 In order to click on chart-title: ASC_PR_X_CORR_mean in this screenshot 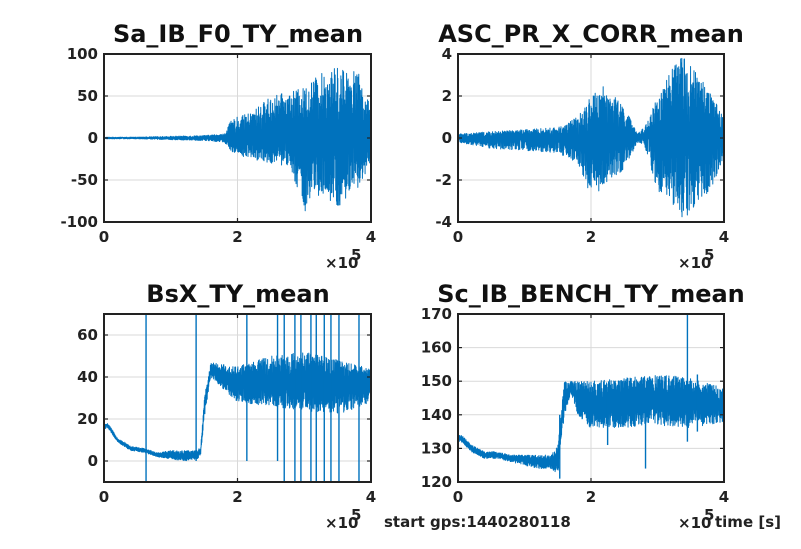, I will do `click(591, 34)`.